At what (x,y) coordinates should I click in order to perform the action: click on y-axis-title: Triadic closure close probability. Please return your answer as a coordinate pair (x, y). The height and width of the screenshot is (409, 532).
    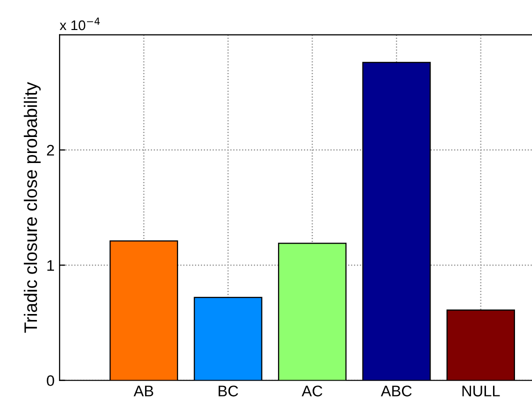
    Looking at the image, I should click on (32, 207).